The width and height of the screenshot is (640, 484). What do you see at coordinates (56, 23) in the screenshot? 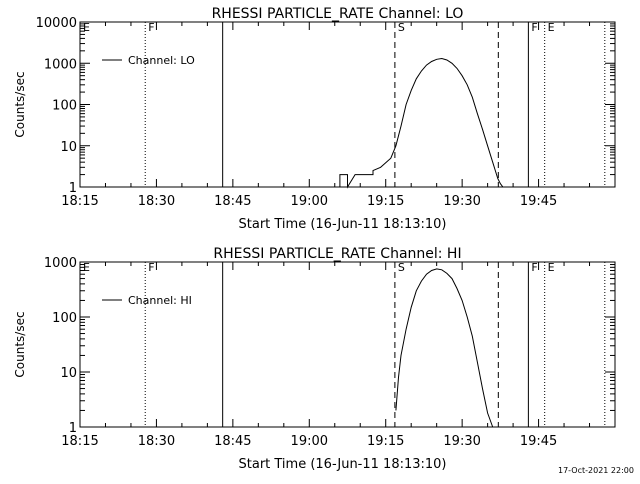
I see `y-tick-label: 10000` at bounding box center [56, 23].